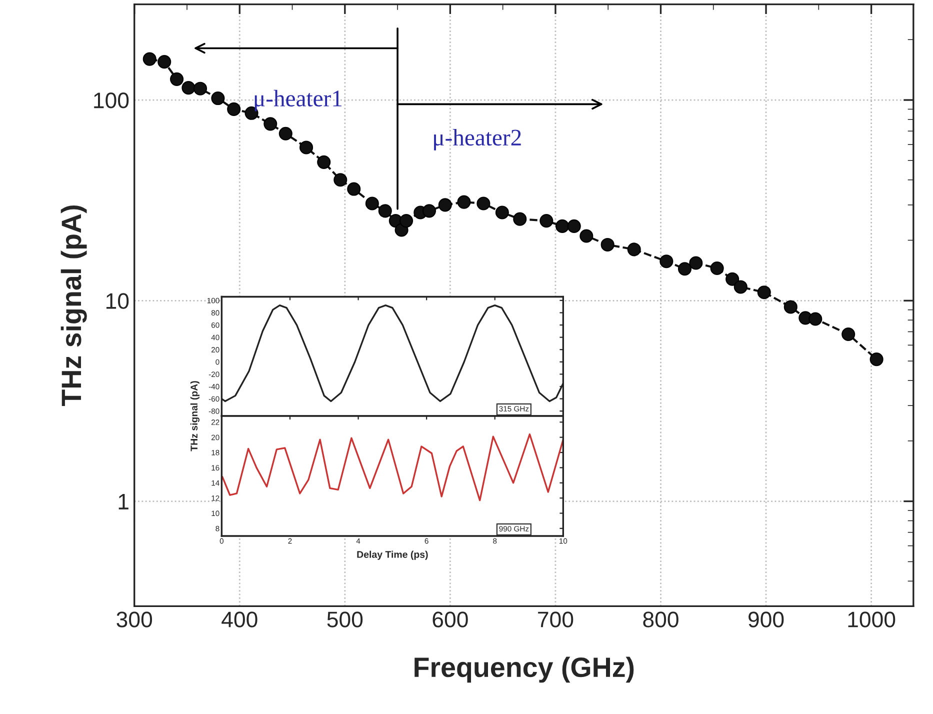 This screenshot has width=933, height=714. What do you see at coordinates (392, 555) in the screenshot?
I see `x-axis-title: Delay Time (ps)` at bounding box center [392, 555].